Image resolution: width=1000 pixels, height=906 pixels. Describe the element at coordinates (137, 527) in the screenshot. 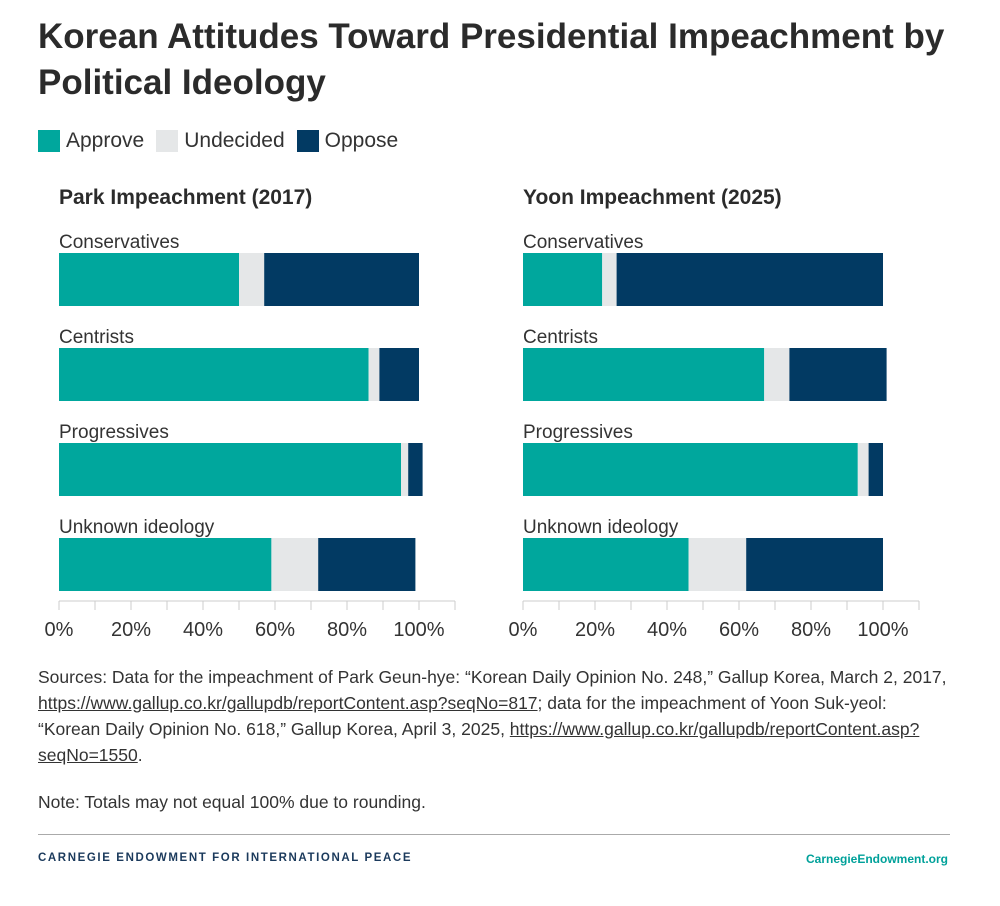

I see `chart1-category-label-unknown-ideology: Unknown ideology` at that location.